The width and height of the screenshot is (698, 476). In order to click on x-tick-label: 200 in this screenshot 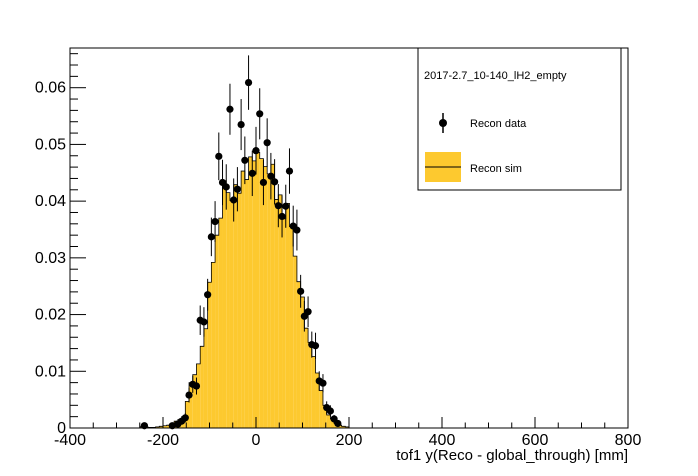, I will do `click(349, 440)`.